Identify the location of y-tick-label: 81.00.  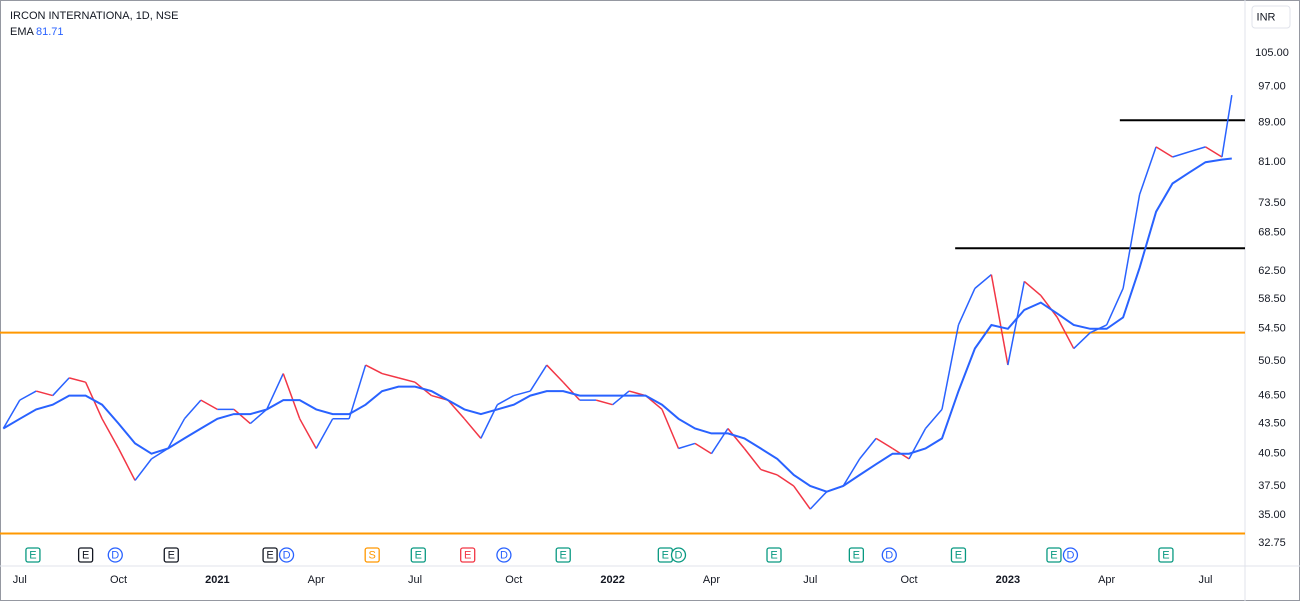
(1272, 162).